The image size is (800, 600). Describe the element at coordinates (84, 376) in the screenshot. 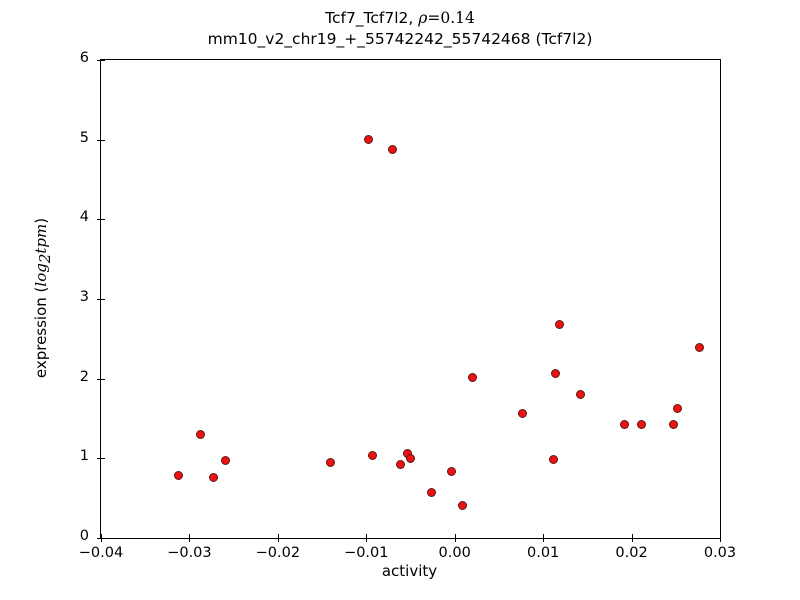

I see `y-axis-tick-label: 2` at that location.